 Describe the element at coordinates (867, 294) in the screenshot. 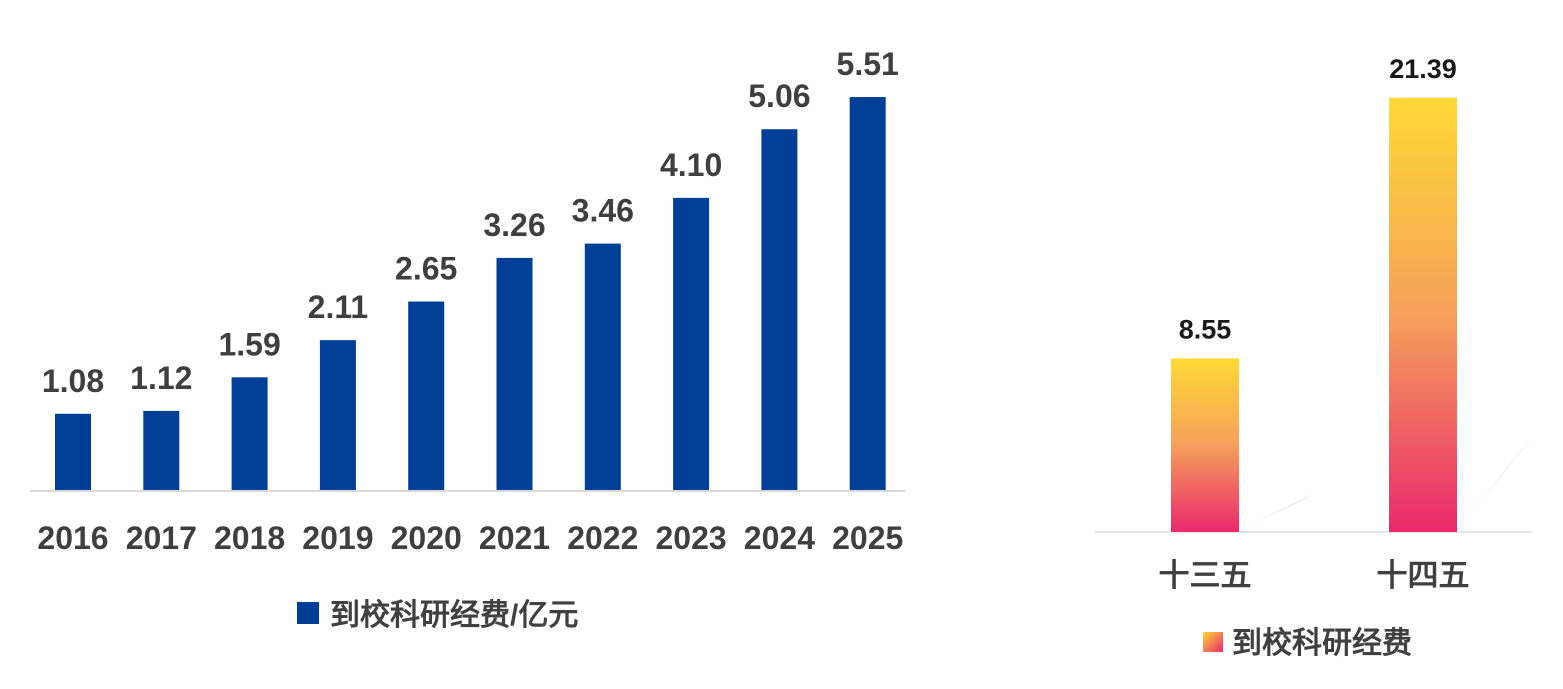

I see `left-bar-2025` at that location.